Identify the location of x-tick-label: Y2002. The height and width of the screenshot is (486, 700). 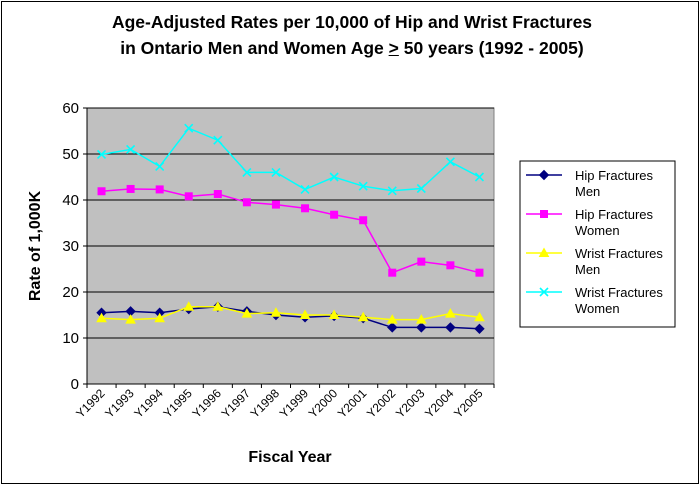
(381, 403).